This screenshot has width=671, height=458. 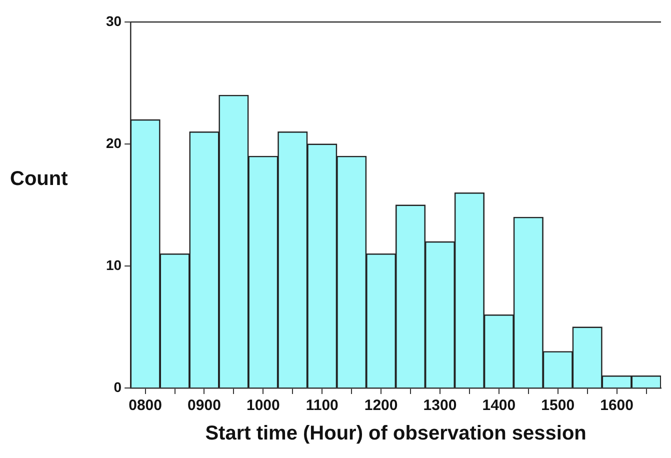 I want to click on y-tick-label: 30, so click(x=114, y=20).